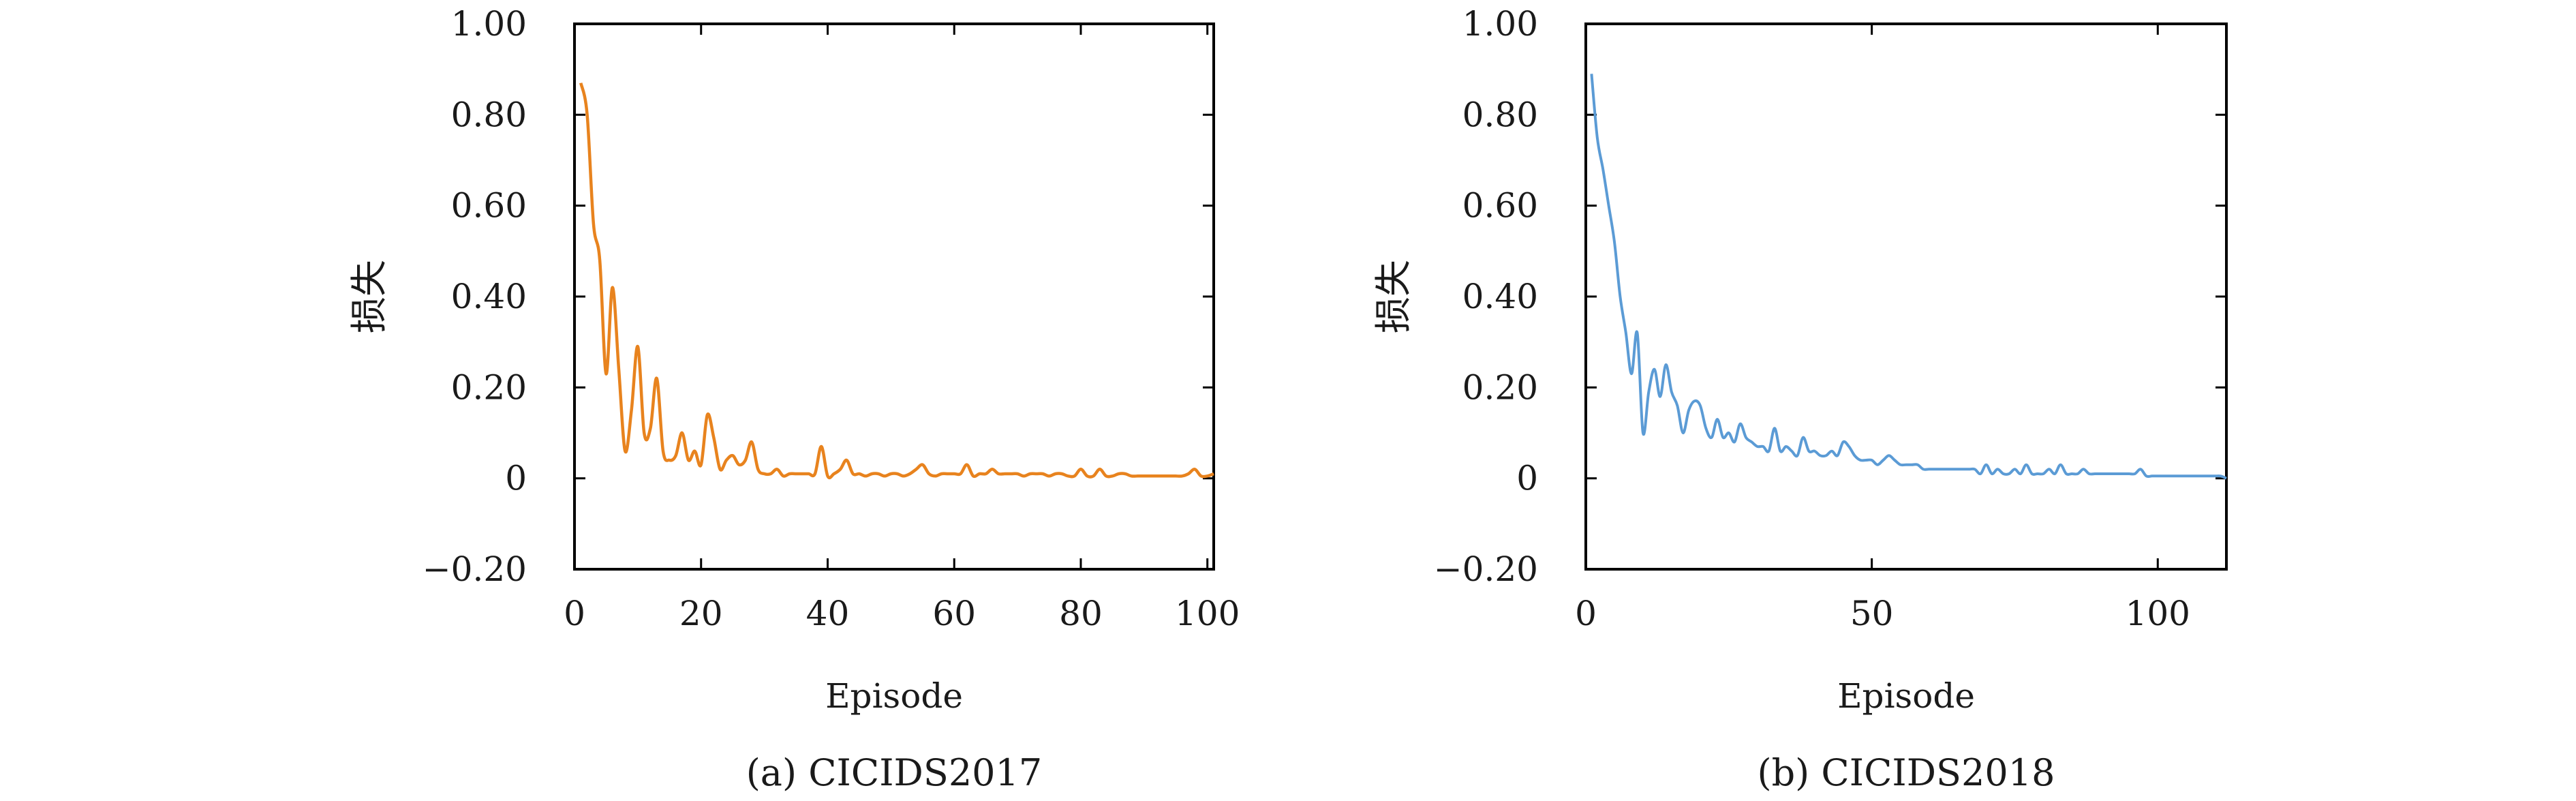 The height and width of the screenshot is (801, 2576). Describe the element at coordinates (1393, 296) in the screenshot. I see `y-axis-label-b: 损失` at that location.